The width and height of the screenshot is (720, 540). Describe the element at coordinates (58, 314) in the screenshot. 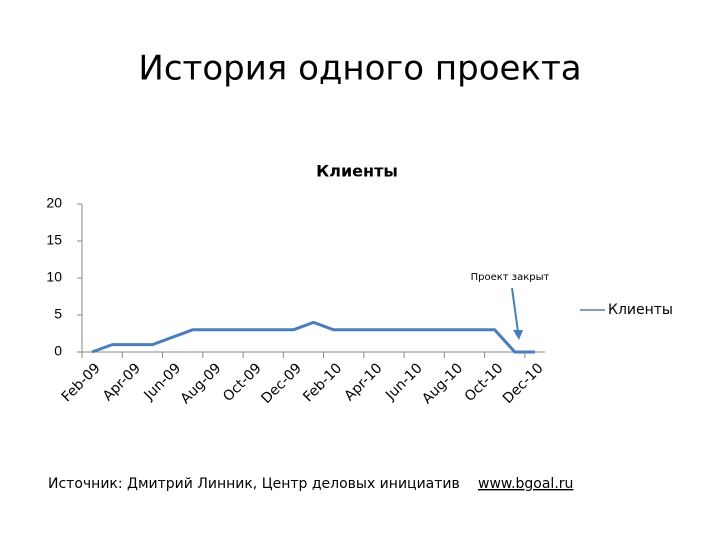

I see `y-tick-label: 5` at that location.